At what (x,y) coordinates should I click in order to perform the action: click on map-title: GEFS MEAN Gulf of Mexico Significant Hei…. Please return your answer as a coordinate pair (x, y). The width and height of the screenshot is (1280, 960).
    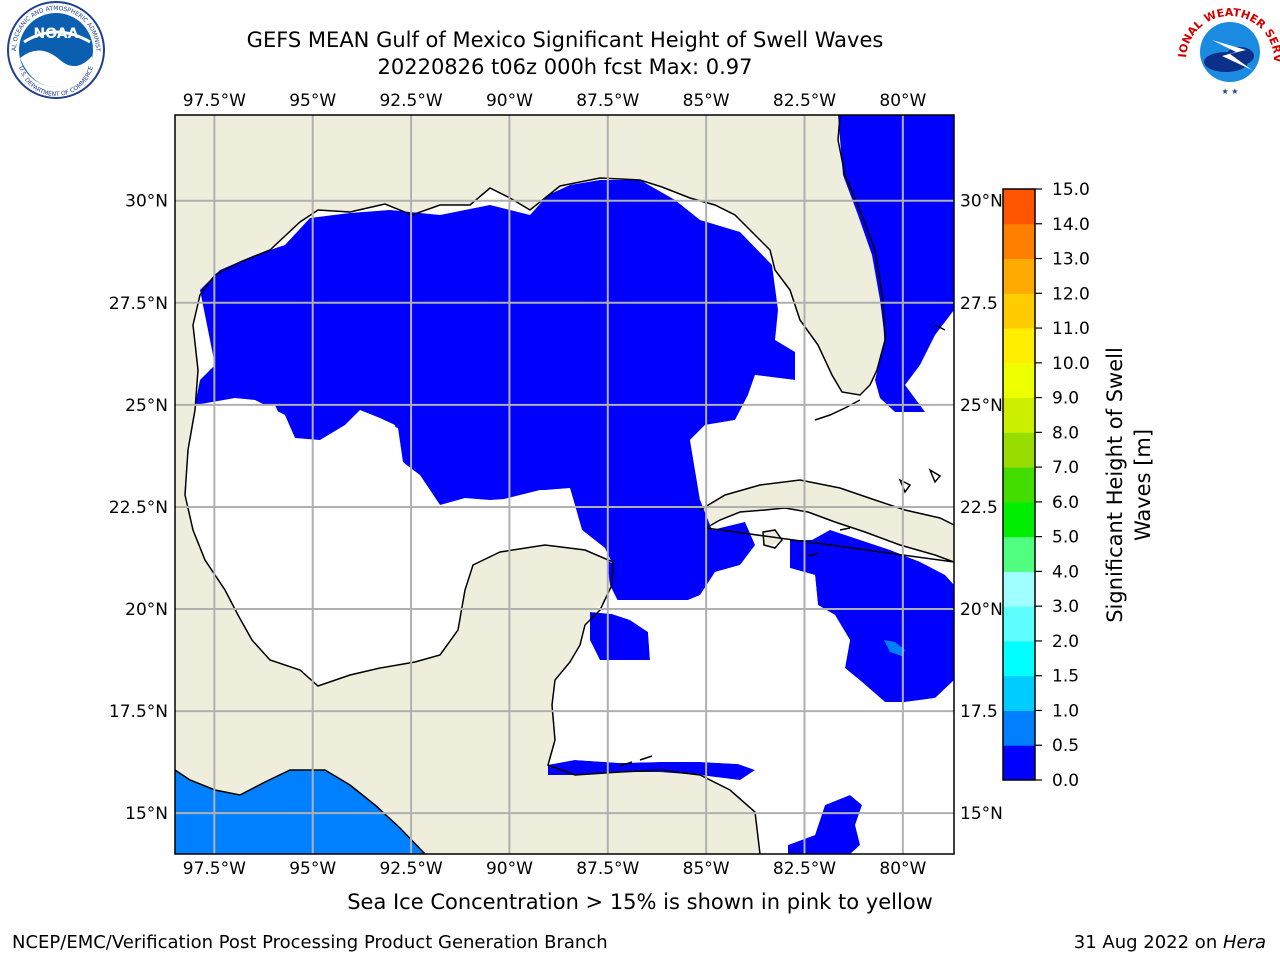
    Looking at the image, I should click on (565, 40).